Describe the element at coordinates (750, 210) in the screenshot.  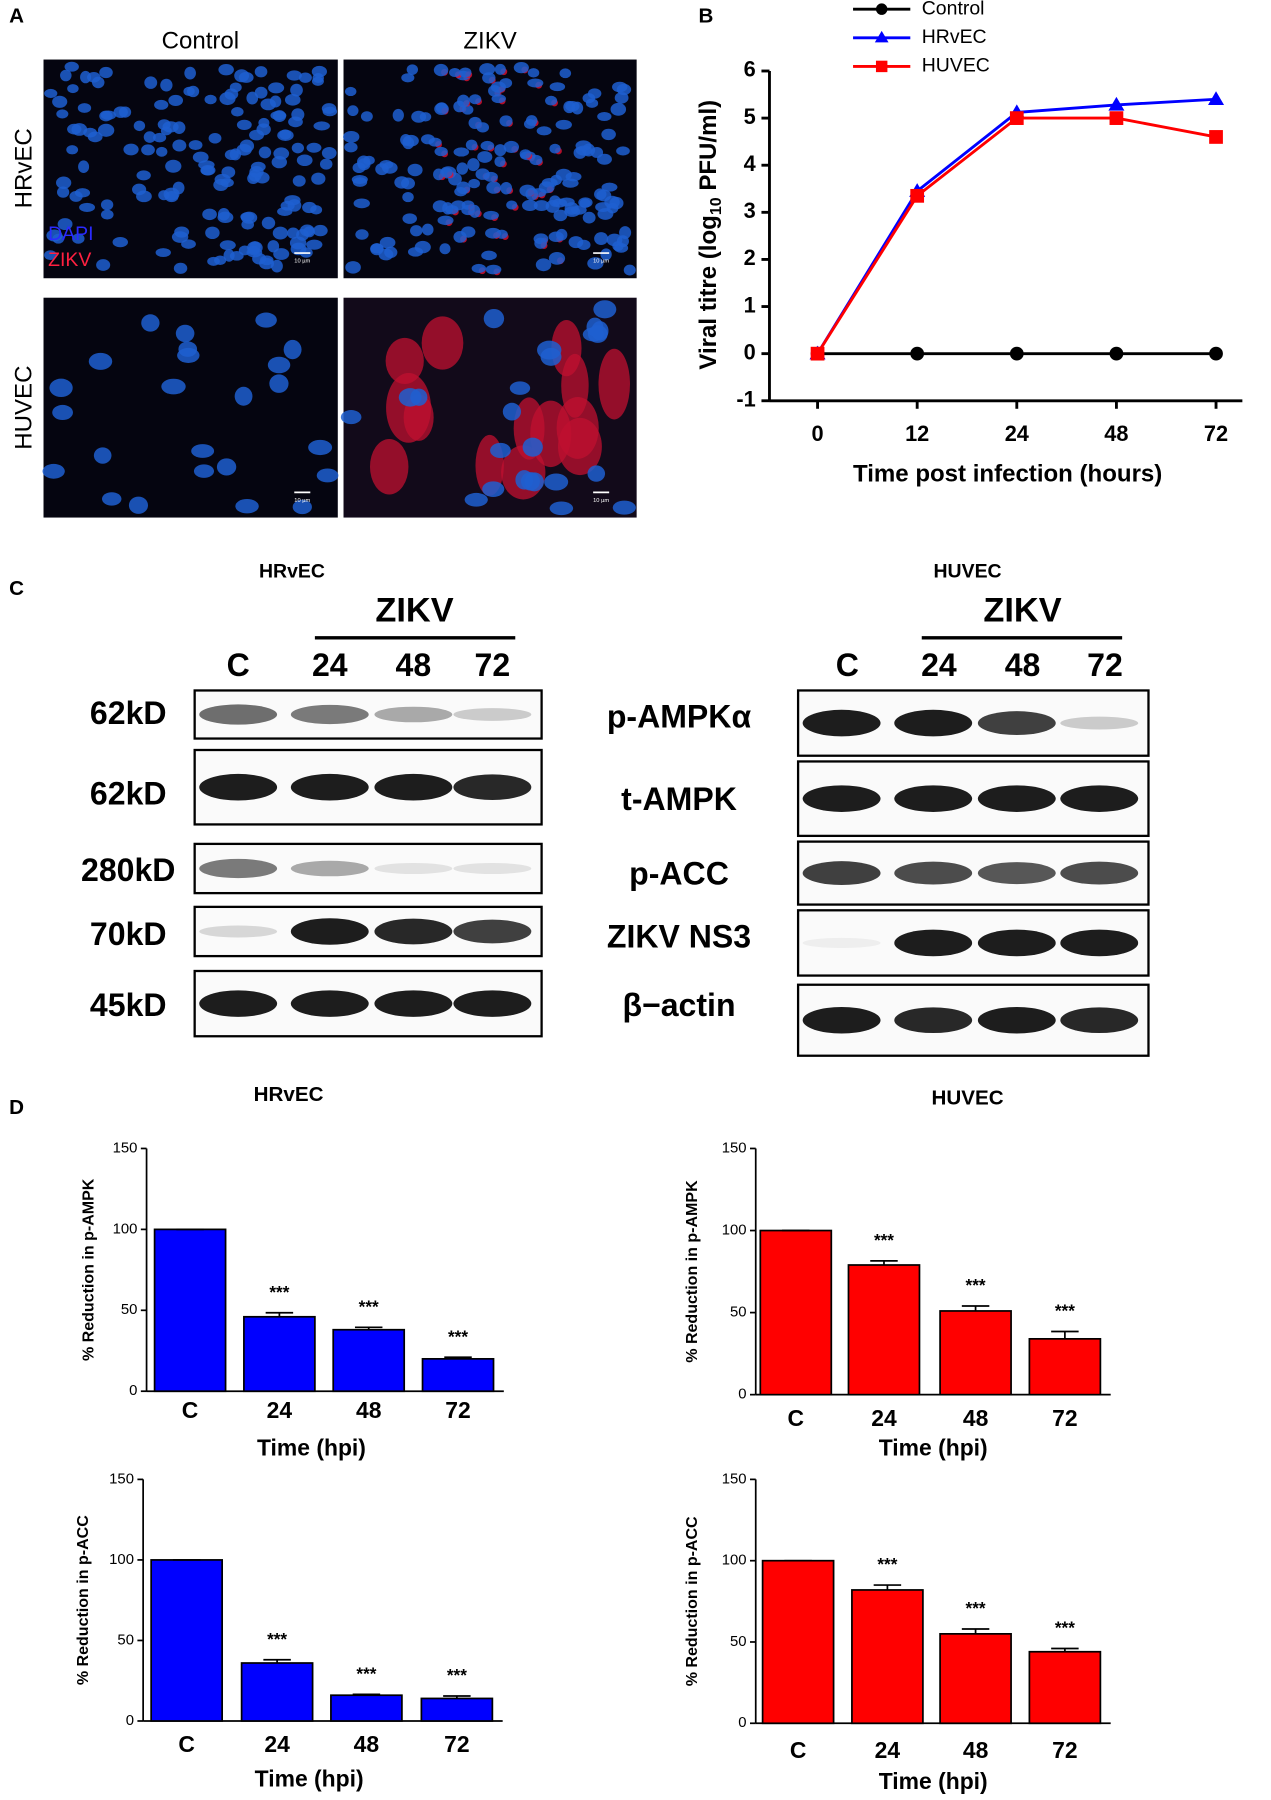
I see `y-tick-label: 3` at that location.